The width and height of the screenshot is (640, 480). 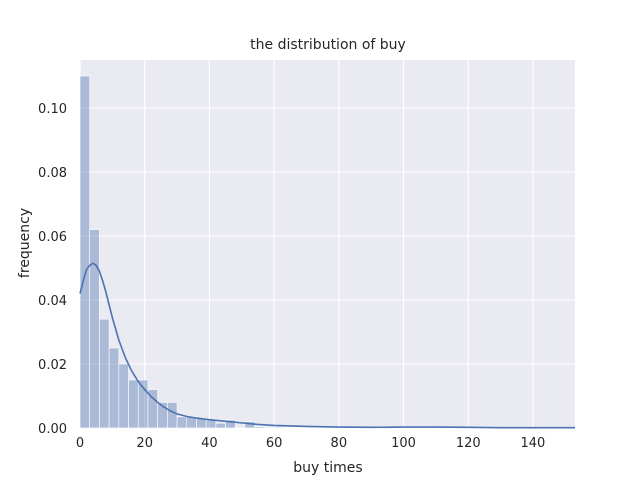 What do you see at coordinates (52, 365) in the screenshot?
I see `y-tick-label: 0.02` at bounding box center [52, 365].